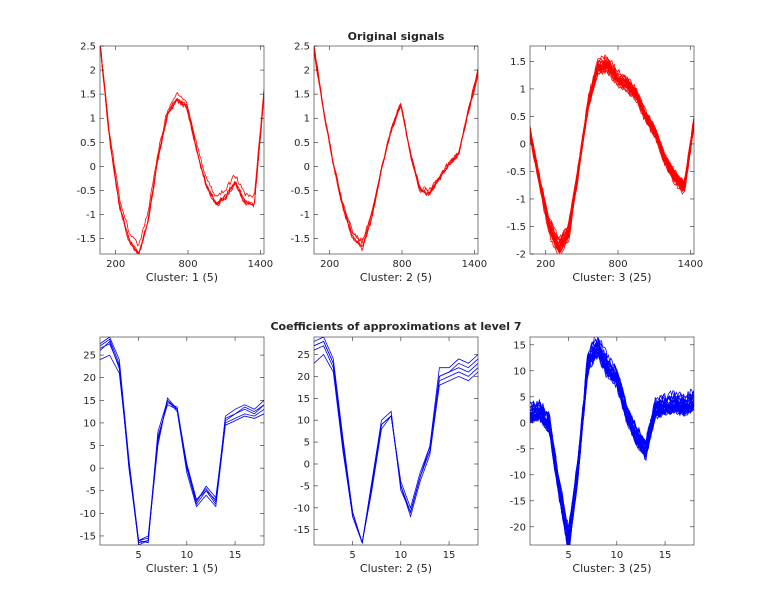 Image resolution: width=768 pixels, height=614 pixels. I want to click on y-tick-label: 25, so click(303, 355).